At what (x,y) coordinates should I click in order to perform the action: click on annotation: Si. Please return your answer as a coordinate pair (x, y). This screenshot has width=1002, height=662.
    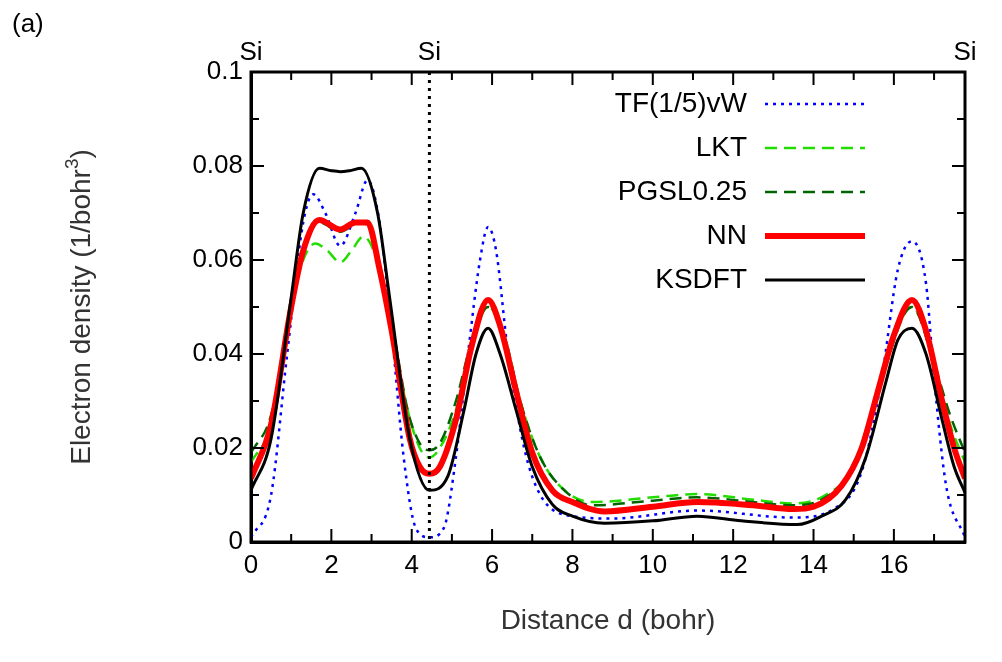
    Looking at the image, I should click on (429, 51).